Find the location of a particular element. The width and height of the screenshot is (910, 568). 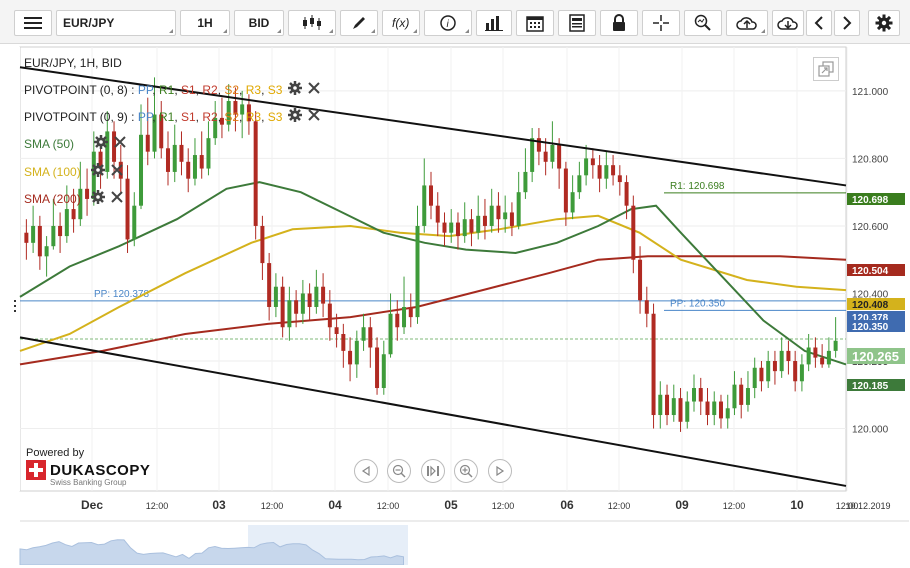

pivot-item-s1: S1 is located at coordinates (188, 116).